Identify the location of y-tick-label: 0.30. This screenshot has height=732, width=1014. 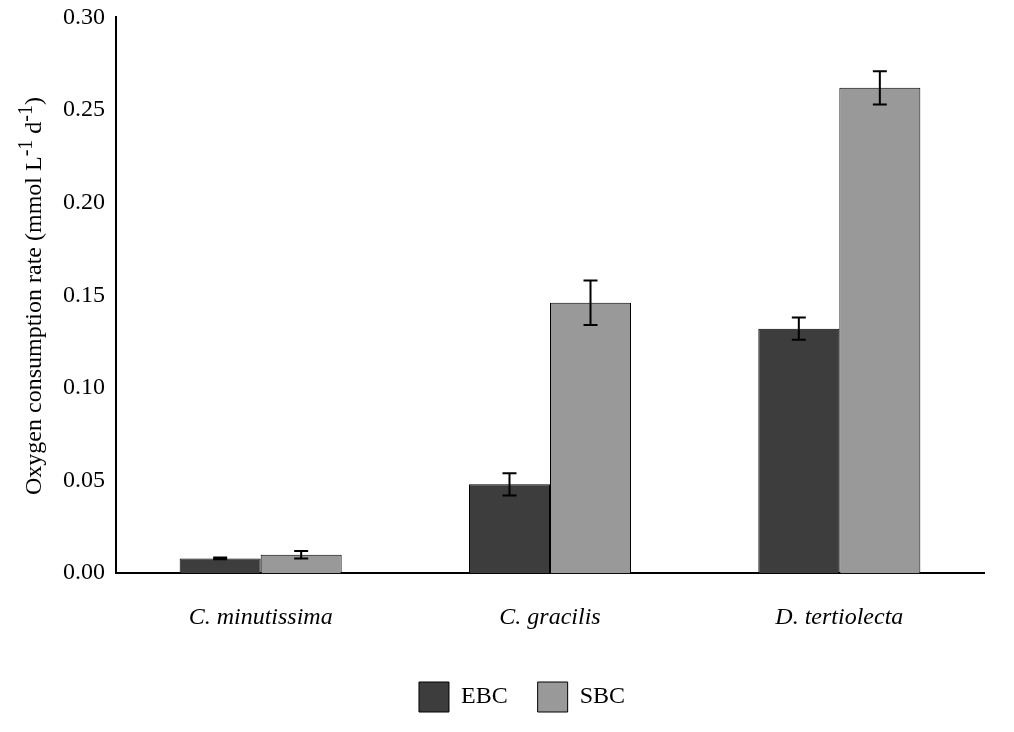
(84, 15).